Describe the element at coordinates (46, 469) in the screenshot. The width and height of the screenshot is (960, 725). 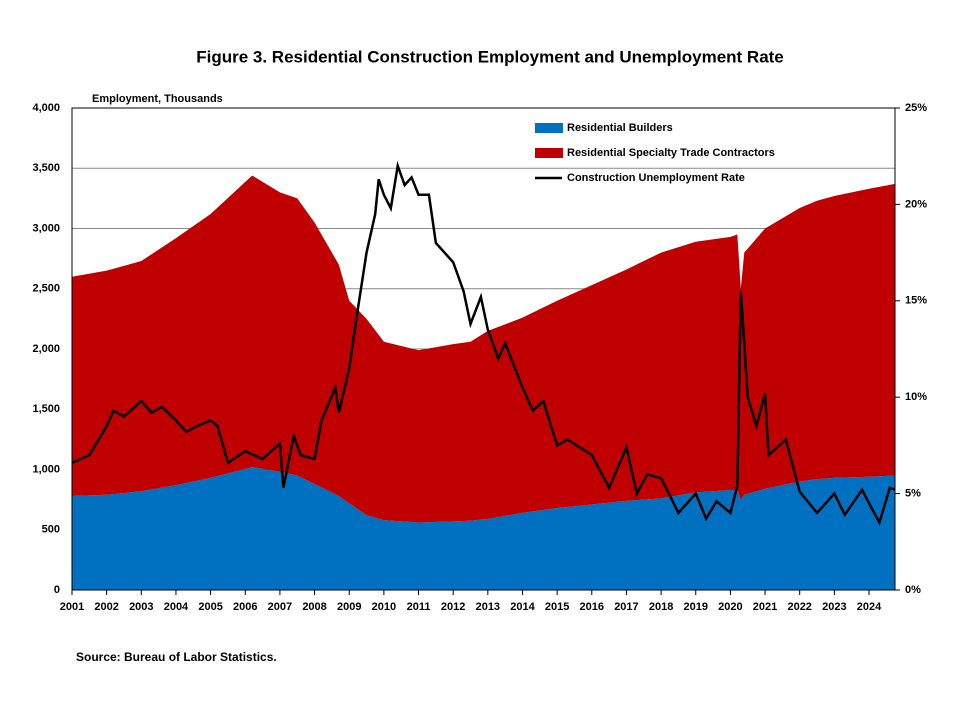
I see `y-tick-label: 1,000` at that location.